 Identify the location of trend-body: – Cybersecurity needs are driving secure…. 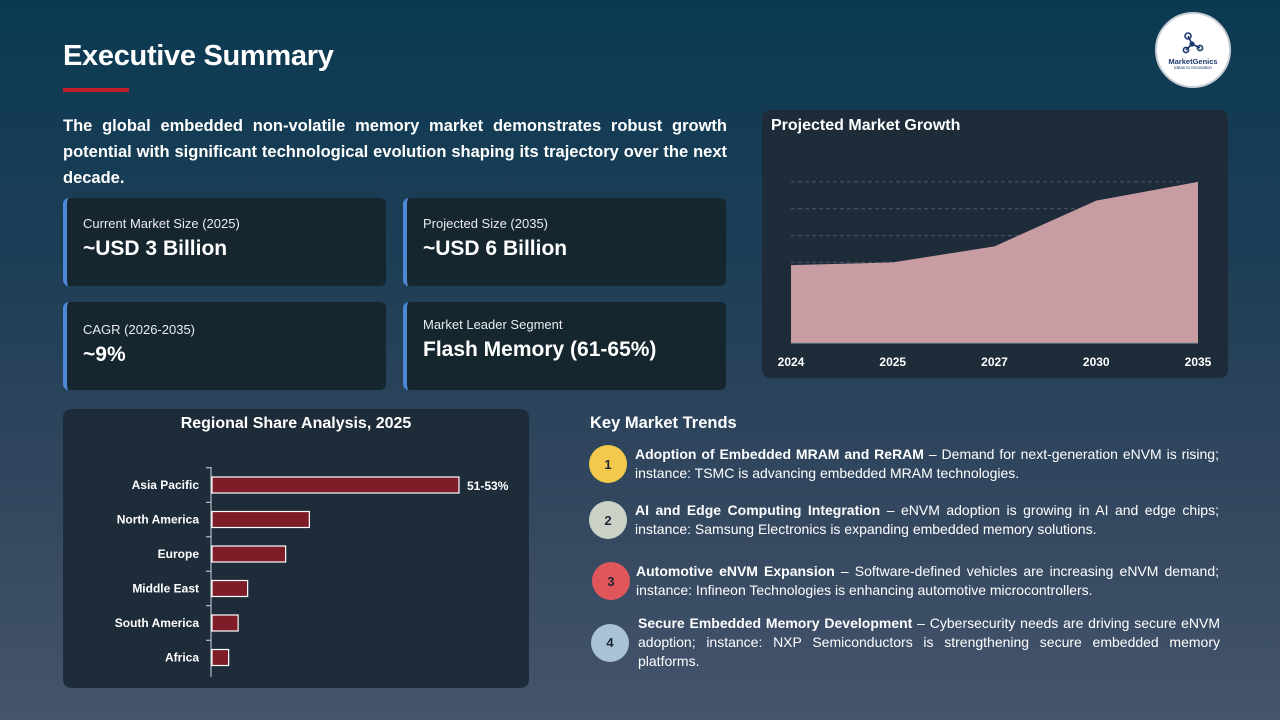
(929, 642).